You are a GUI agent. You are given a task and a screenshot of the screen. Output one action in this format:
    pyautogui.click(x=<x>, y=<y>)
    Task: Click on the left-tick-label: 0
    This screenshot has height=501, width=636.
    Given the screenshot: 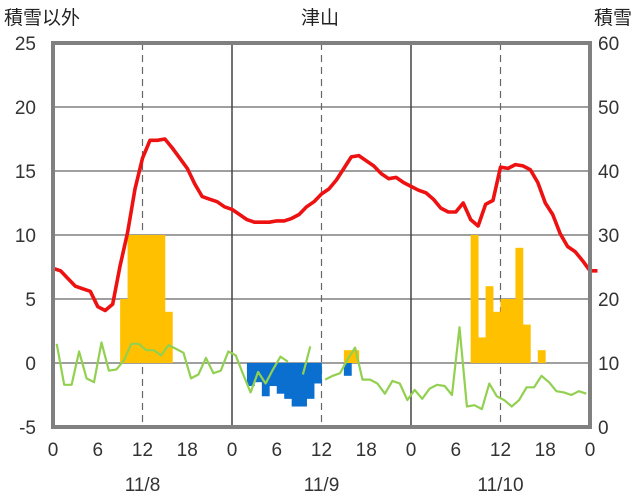 What is the action you would take?
    pyautogui.click(x=30, y=364)
    